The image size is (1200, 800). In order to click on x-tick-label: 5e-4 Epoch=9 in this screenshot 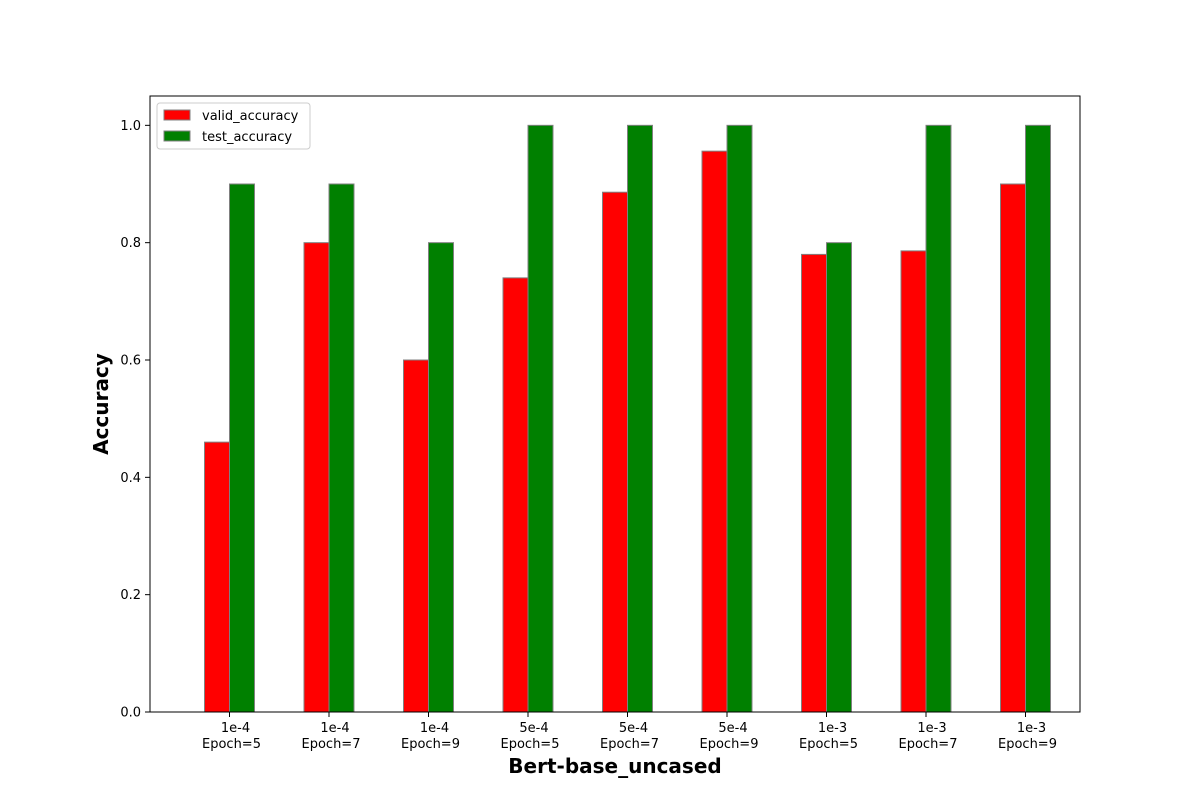, I will do `click(729, 736)`.